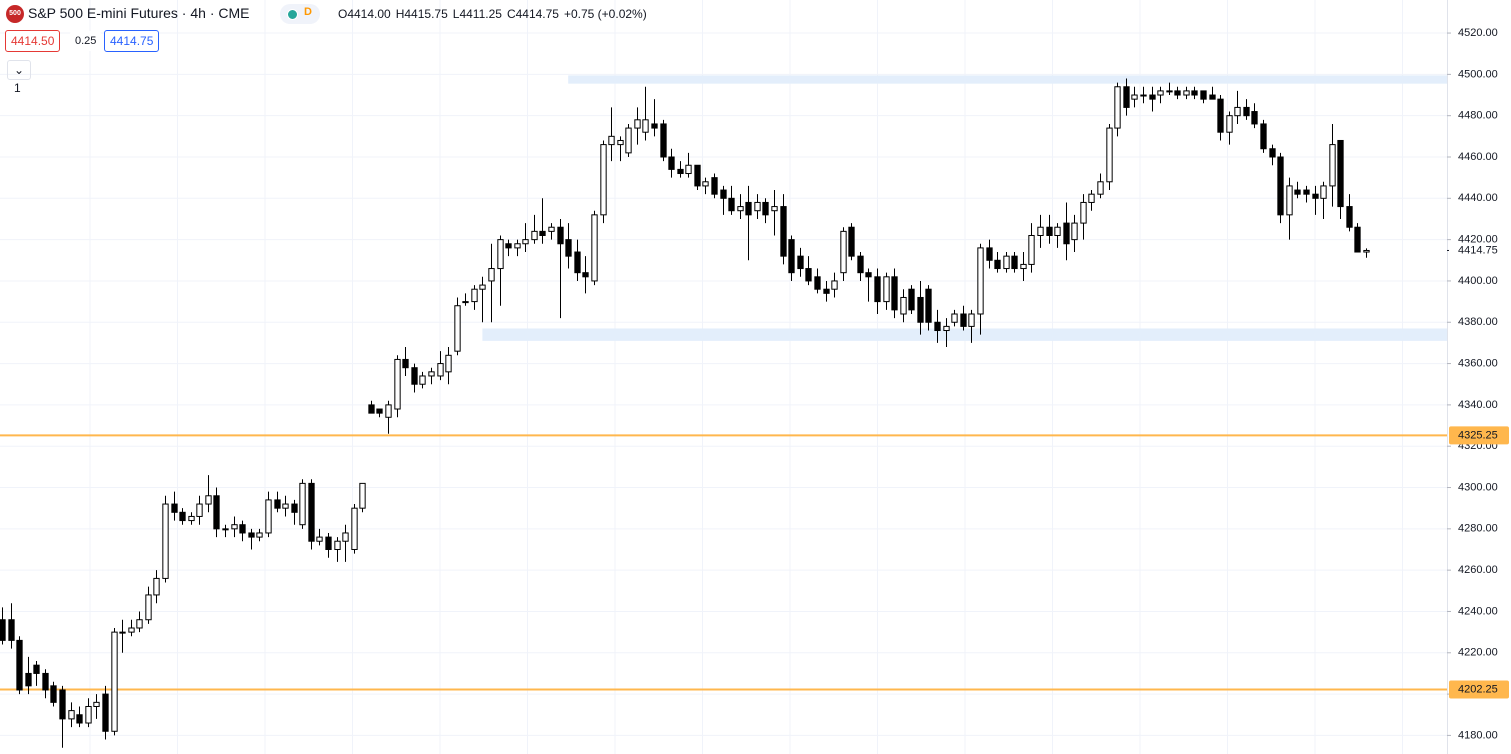  I want to click on status: D, so click(300, 14).